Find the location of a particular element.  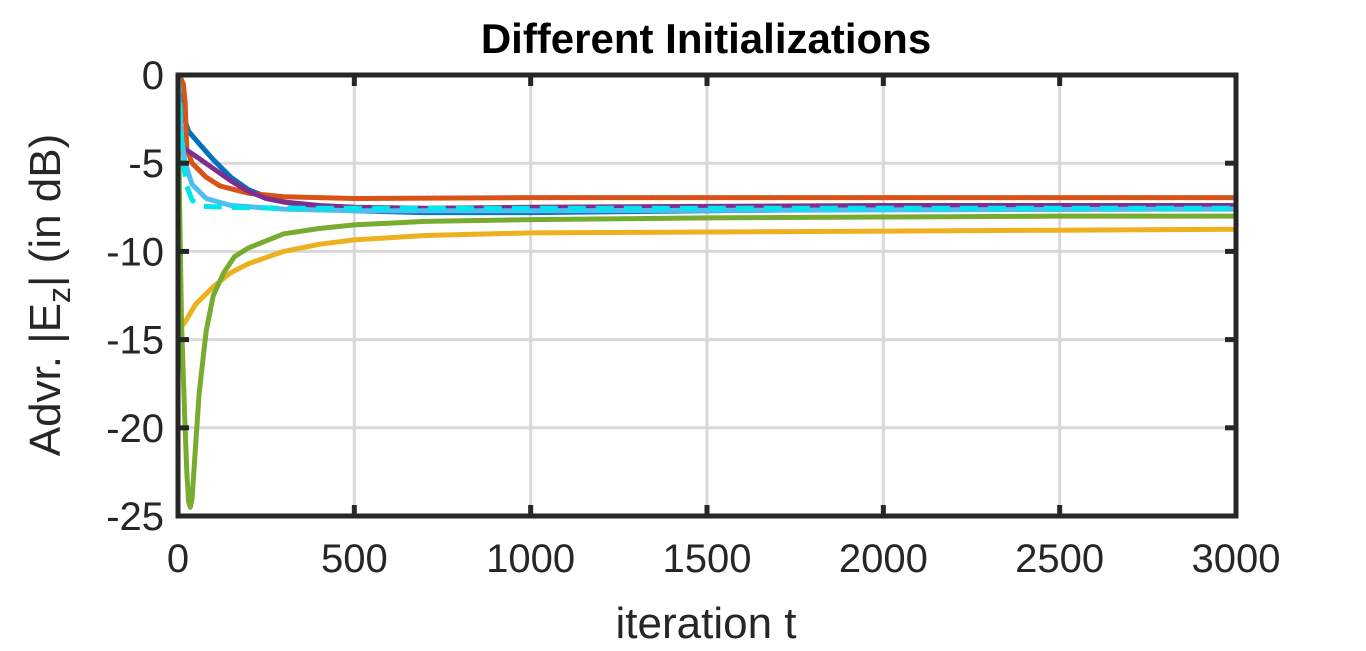

x-tick-label: 3000 is located at coordinates (1236, 559).